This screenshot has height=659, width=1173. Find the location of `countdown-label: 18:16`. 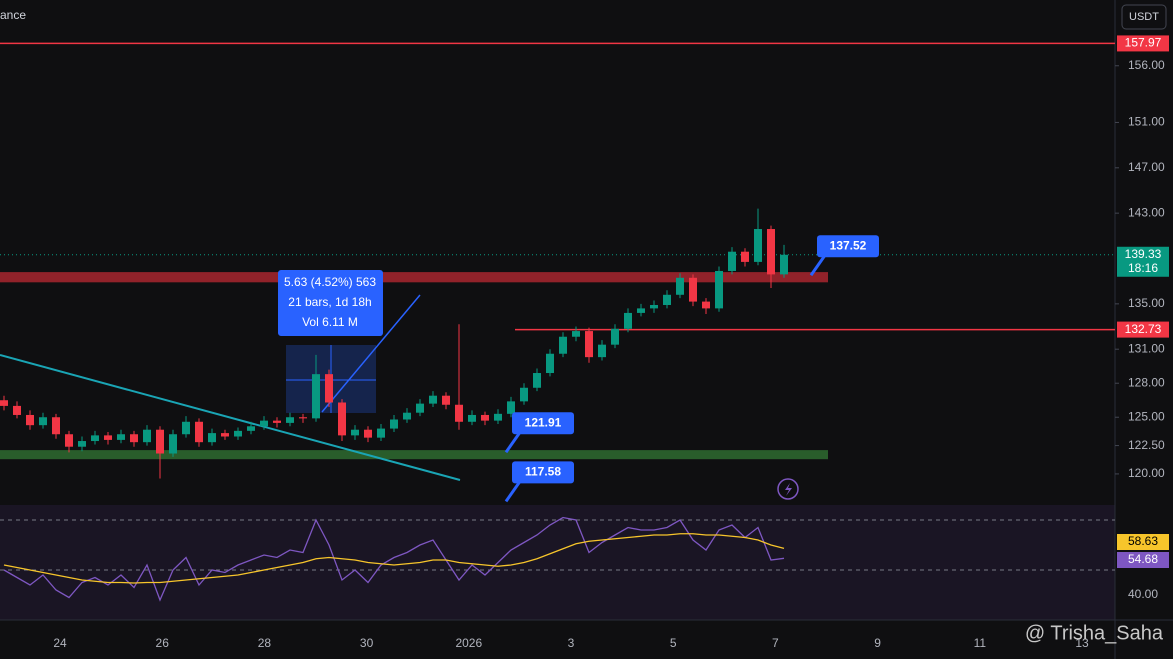

countdown-label: 18:16 is located at coordinates (1143, 268).